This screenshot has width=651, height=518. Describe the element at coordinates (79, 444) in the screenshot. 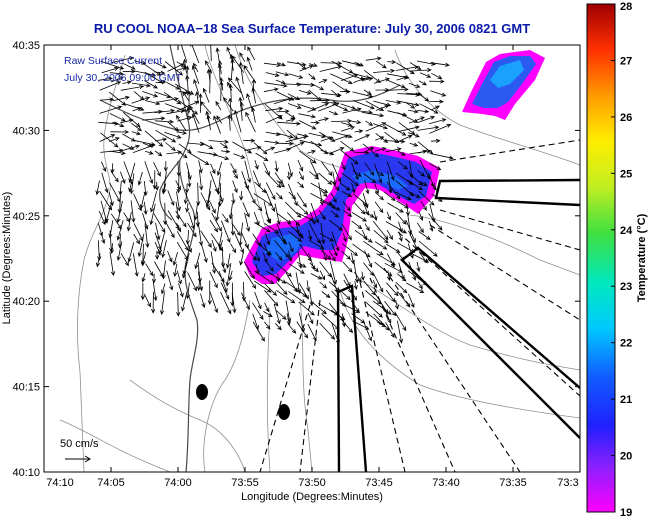

I see `scale-label: 50 cm/s` at that location.